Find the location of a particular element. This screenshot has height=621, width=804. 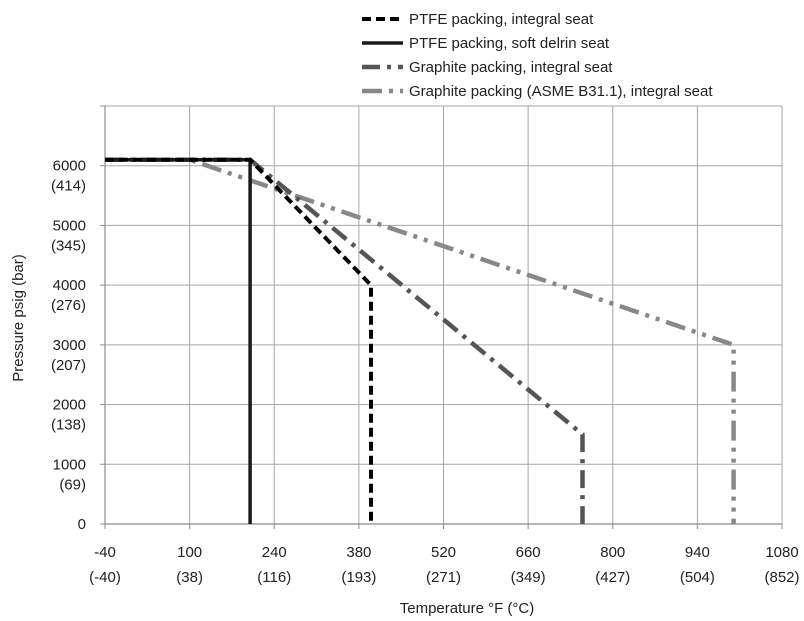

x-tick-label: 520 is located at coordinates (443, 552).